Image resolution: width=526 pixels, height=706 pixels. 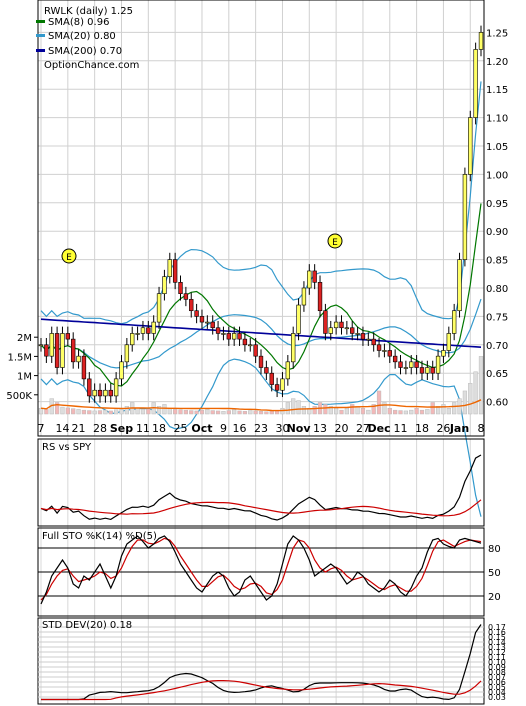 What do you see at coordinates (201, 428) in the screenshot?
I see `x-tick-label: Oct` at bounding box center [201, 428].